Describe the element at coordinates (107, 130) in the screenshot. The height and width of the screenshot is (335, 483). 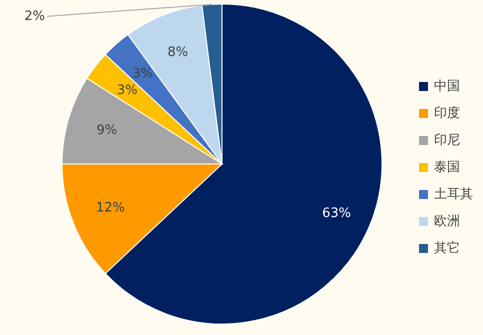
I see `data-label: 9%` at that location.